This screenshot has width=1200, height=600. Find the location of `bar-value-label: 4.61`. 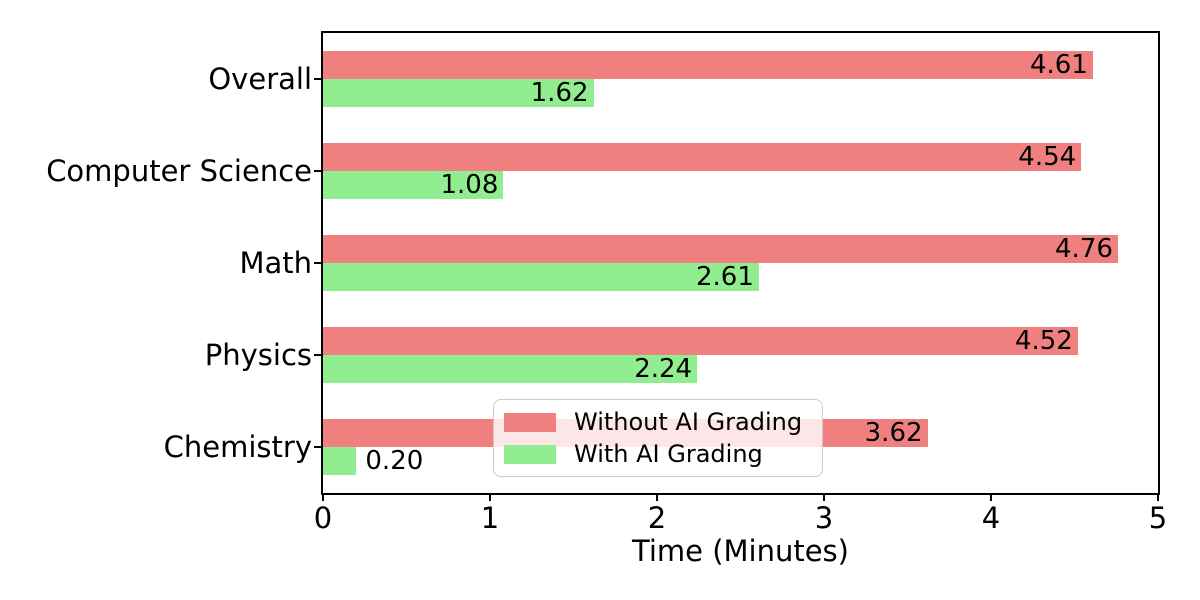

bar-value-label: 4.61 is located at coordinates (1058, 65).